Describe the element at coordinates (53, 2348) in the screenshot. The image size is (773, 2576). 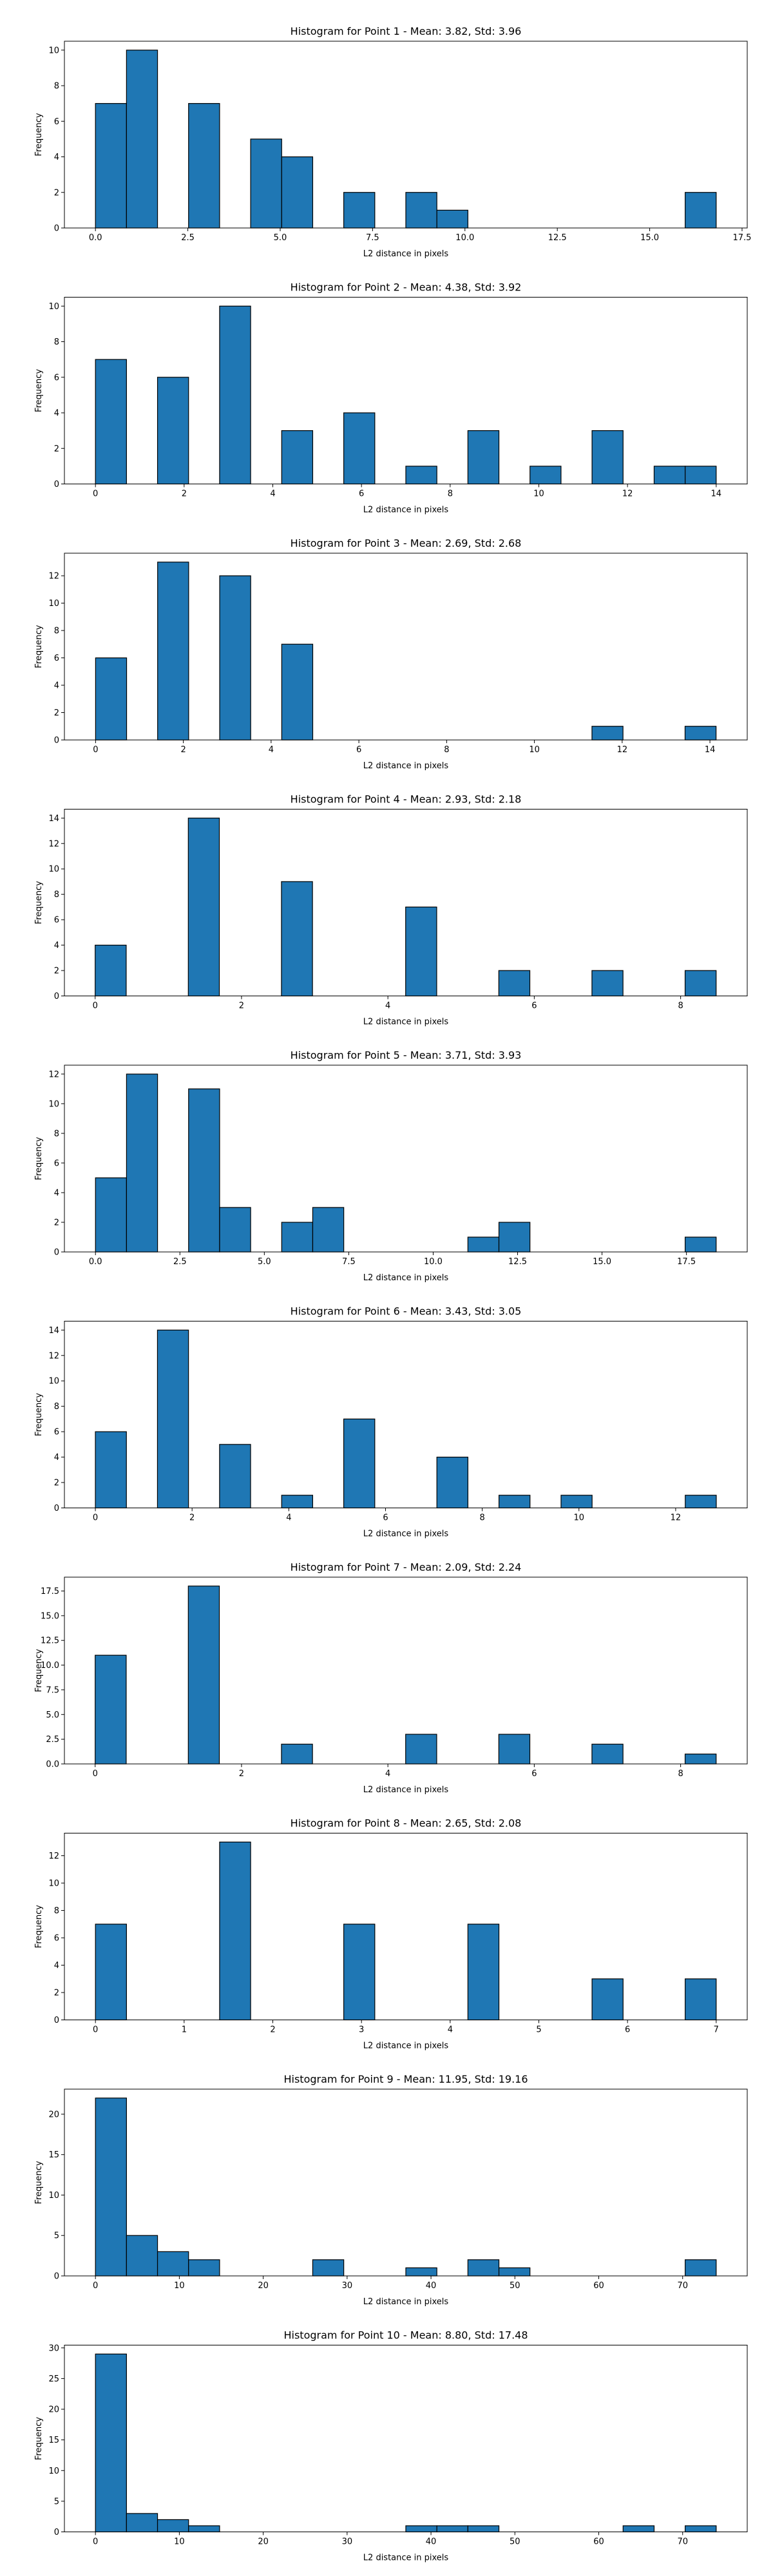
I see `y-tick-label: 30` at that location.